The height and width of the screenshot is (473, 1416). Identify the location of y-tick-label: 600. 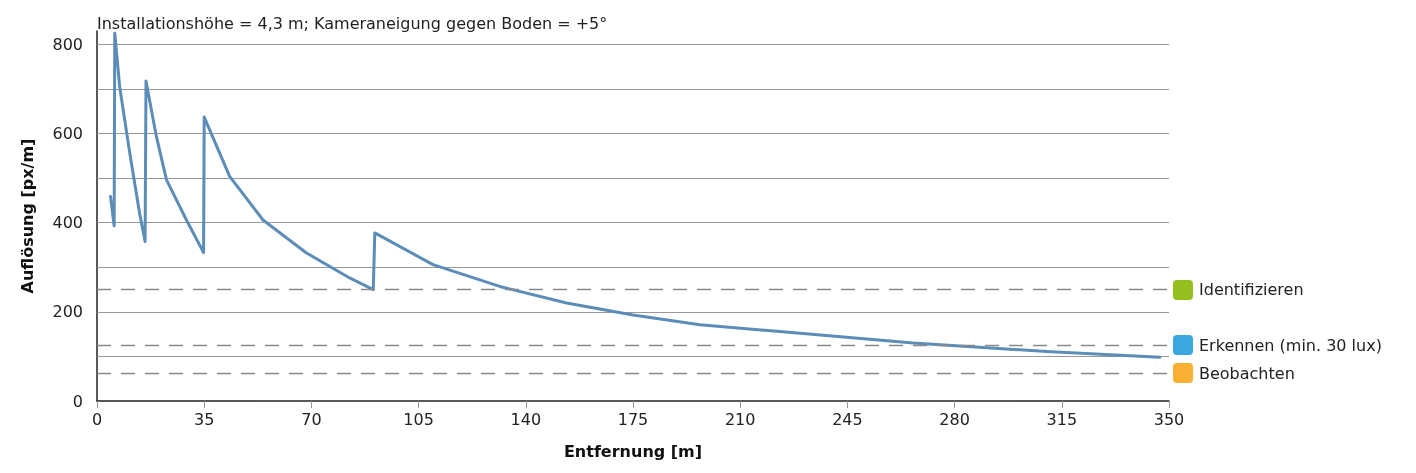
(67, 134).